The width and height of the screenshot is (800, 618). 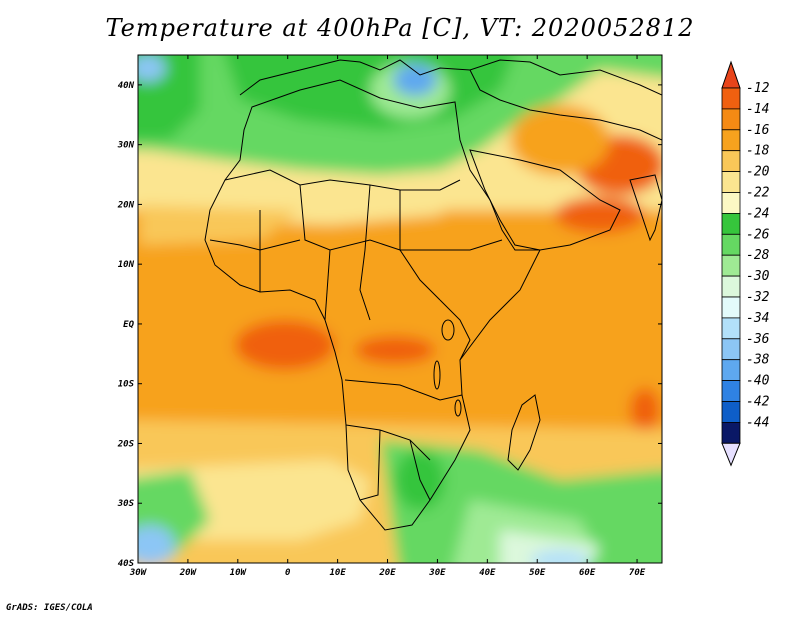 What do you see at coordinates (188, 573) in the screenshot?
I see `lon-tick-label: 20W` at bounding box center [188, 573].